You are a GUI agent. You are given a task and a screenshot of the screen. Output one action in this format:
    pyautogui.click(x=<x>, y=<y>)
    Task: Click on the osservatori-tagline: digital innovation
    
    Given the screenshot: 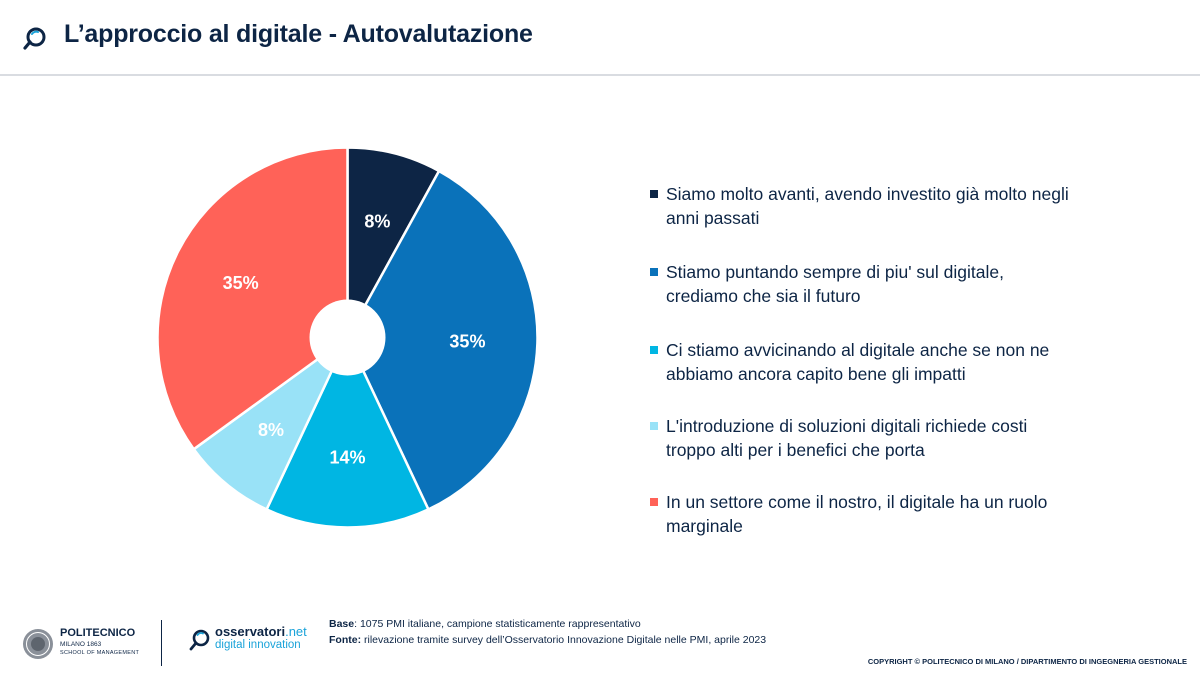 What is the action you would take?
    pyautogui.click(x=258, y=645)
    